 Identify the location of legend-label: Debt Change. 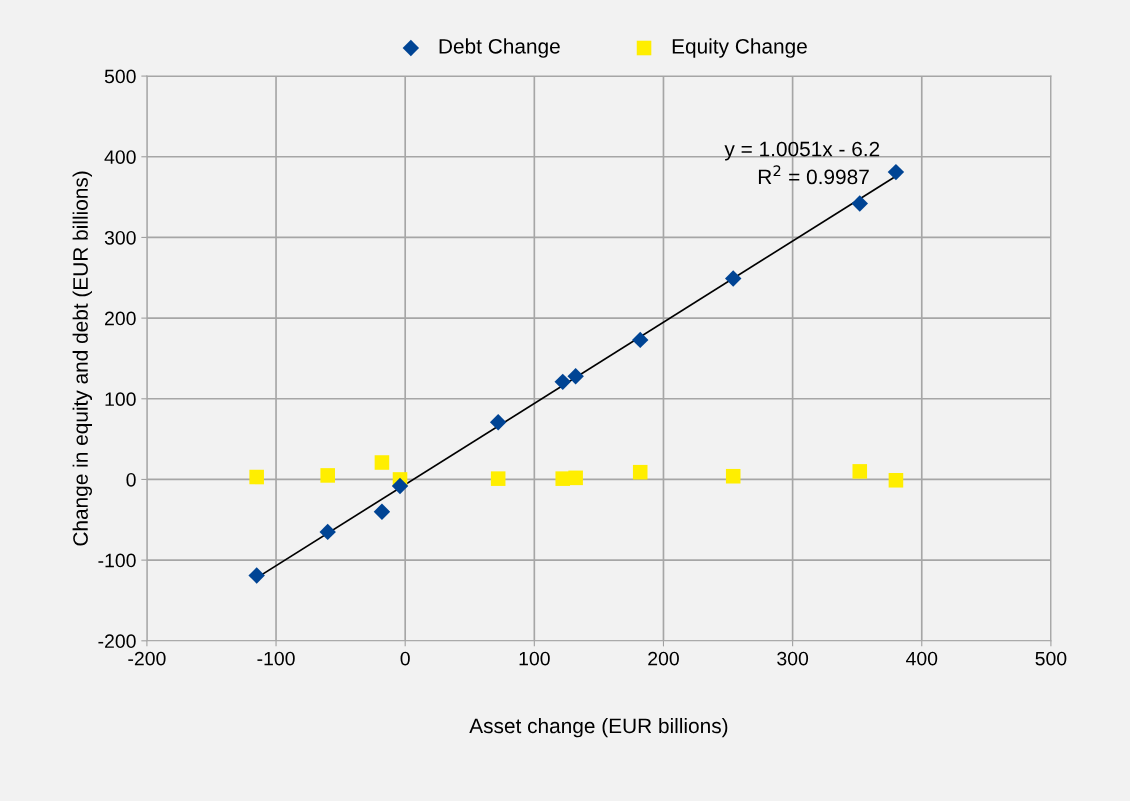
(499, 48).